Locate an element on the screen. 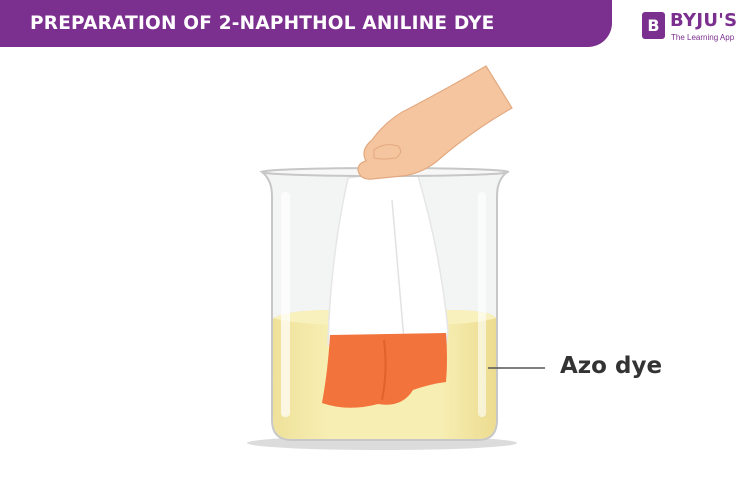 Image resolution: width=750 pixels, height=479 pixels. dyed-cloth-fold is located at coordinates (384, 370).